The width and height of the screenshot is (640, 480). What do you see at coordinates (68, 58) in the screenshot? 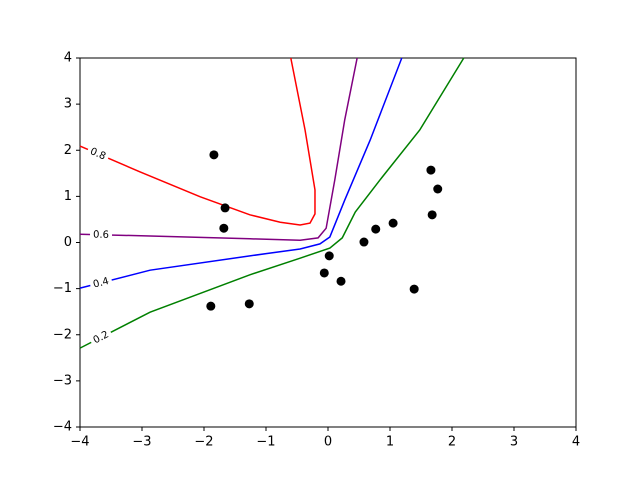
I see `y-tick-label: 4` at bounding box center [68, 58].